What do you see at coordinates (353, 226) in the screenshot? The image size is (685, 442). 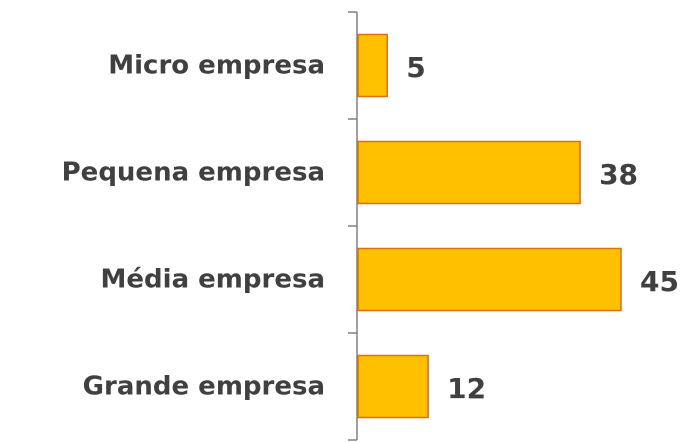 I see `category-axis` at bounding box center [353, 226].